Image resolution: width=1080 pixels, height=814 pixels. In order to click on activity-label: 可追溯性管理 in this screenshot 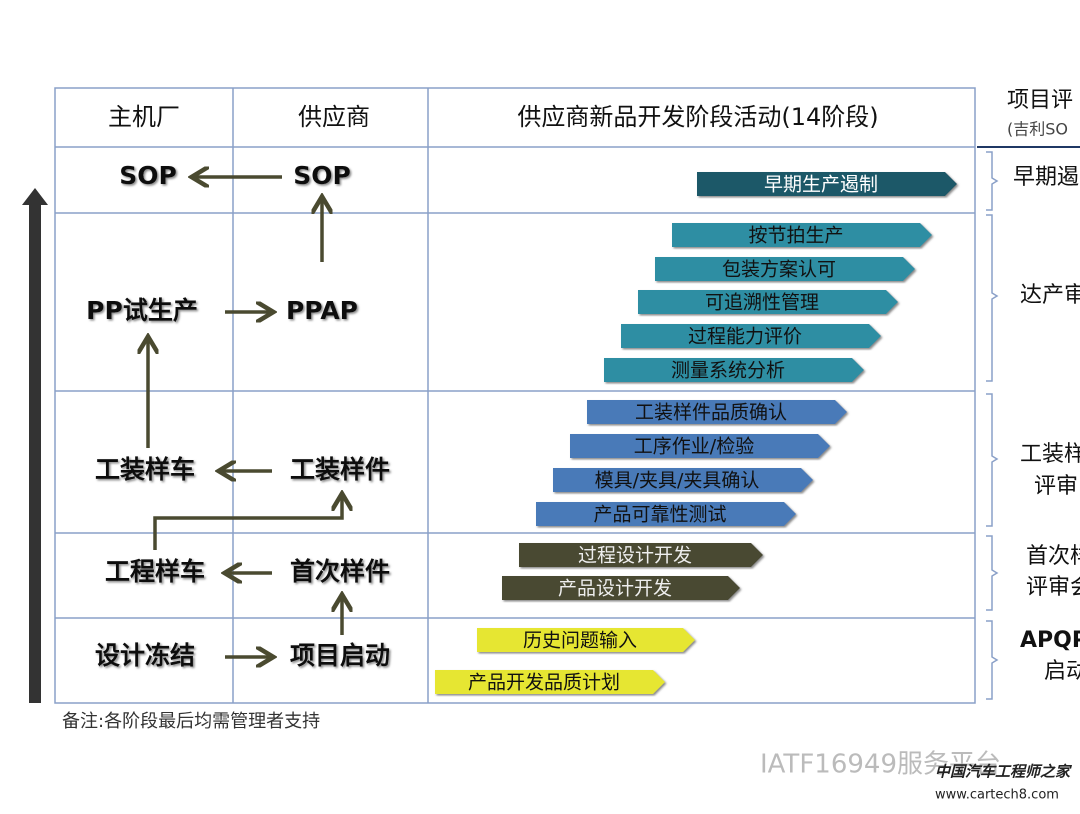, I will do `click(762, 303)`.